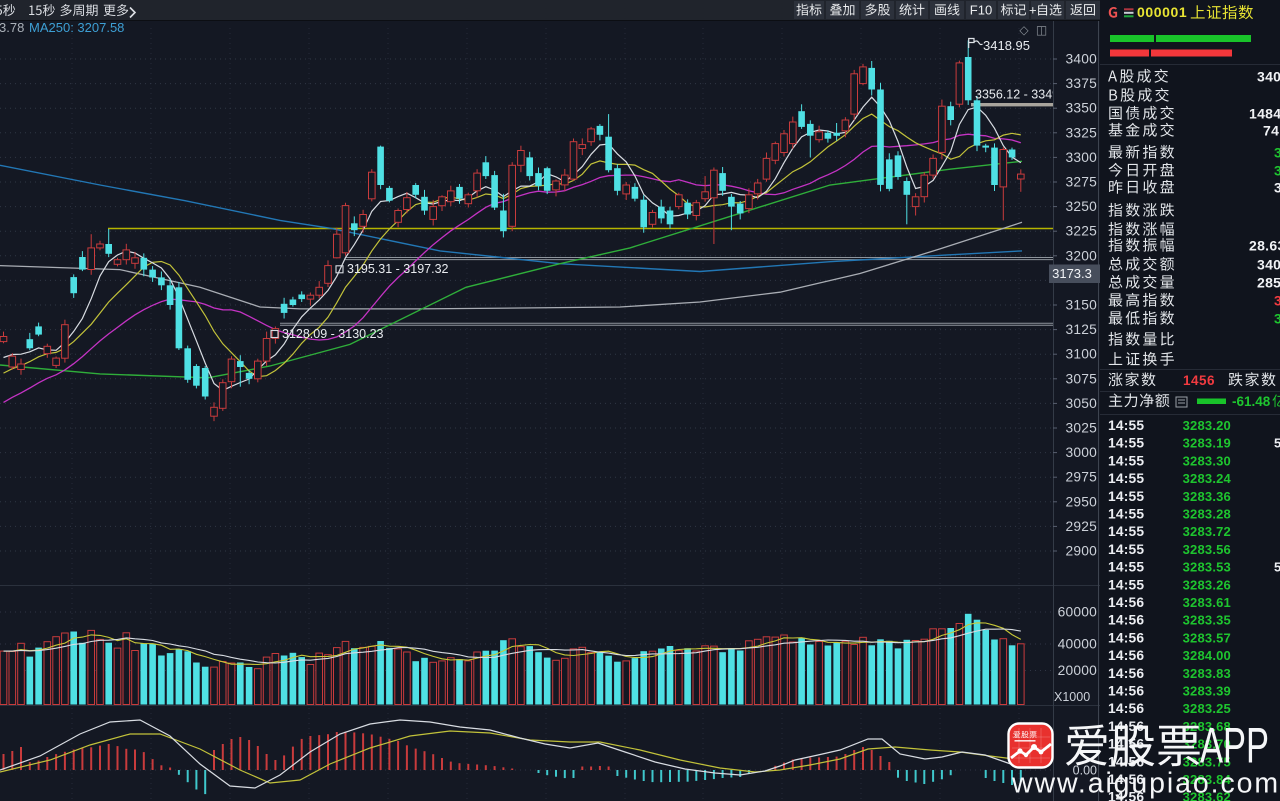 This screenshot has height=801, width=1280. Describe the element at coordinates (1082, 477) in the screenshot. I see `svg-text: 2975` at that location.